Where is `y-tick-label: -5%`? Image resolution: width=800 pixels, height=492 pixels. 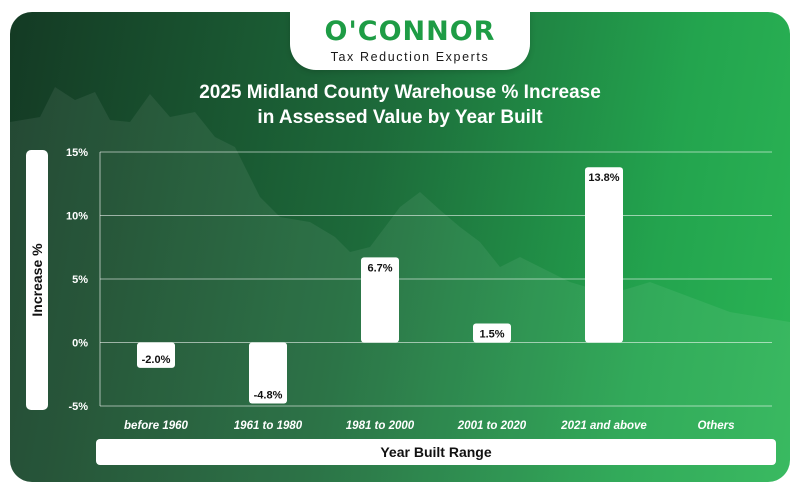 y-tick-label: -5% is located at coordinates (78, 407).